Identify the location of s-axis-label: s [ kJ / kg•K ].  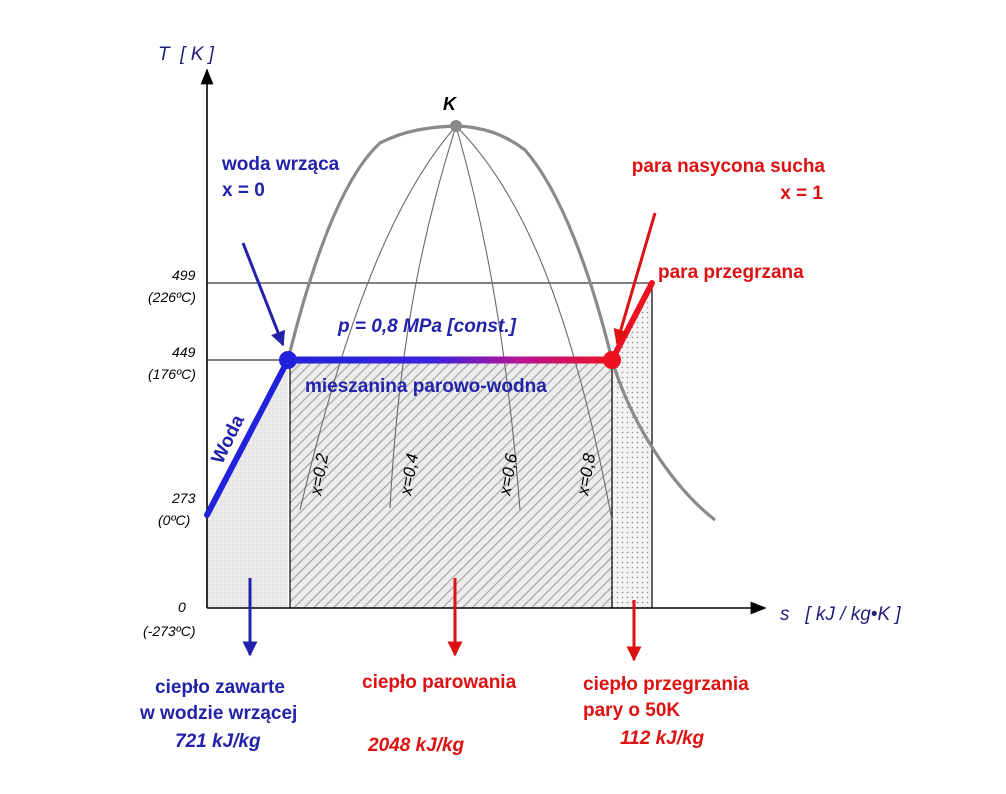
(840, 614).